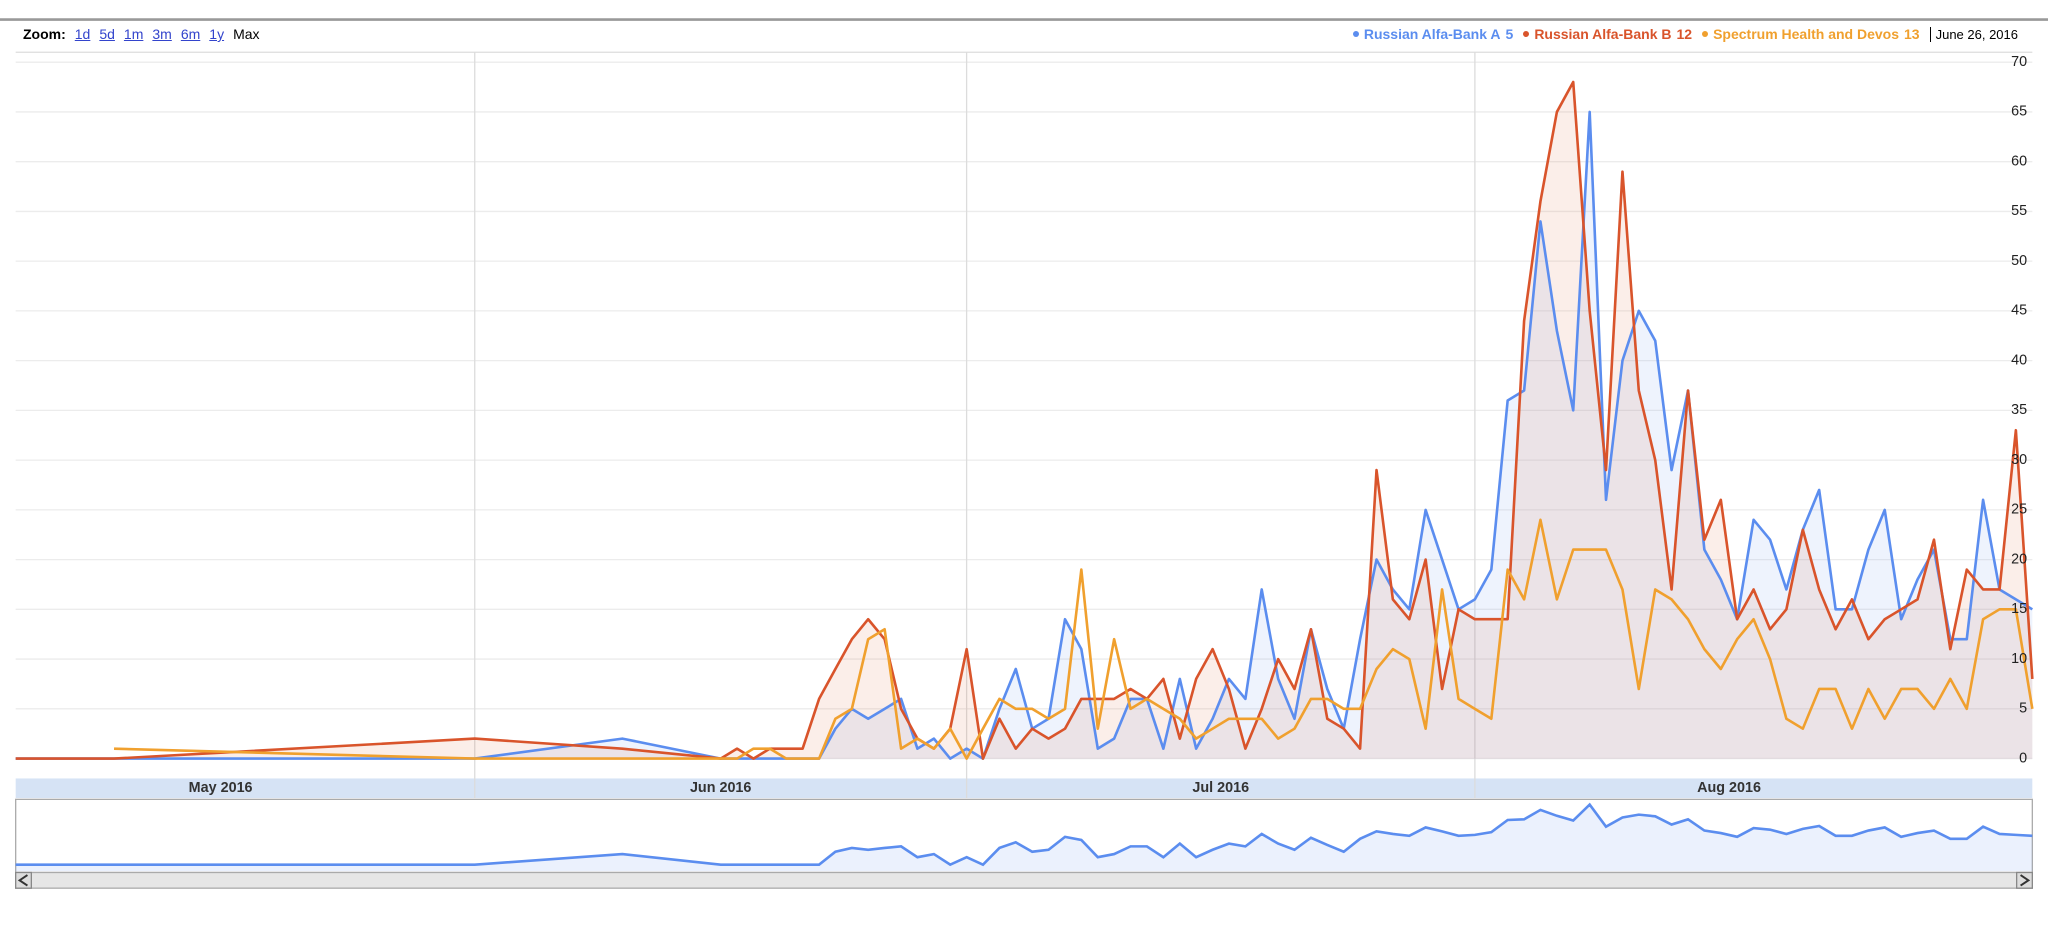  What do you see at coordinates (2019, 410) in the screenshot?
I see `y-tick-label: 35` at bounding box center [2019, 410].